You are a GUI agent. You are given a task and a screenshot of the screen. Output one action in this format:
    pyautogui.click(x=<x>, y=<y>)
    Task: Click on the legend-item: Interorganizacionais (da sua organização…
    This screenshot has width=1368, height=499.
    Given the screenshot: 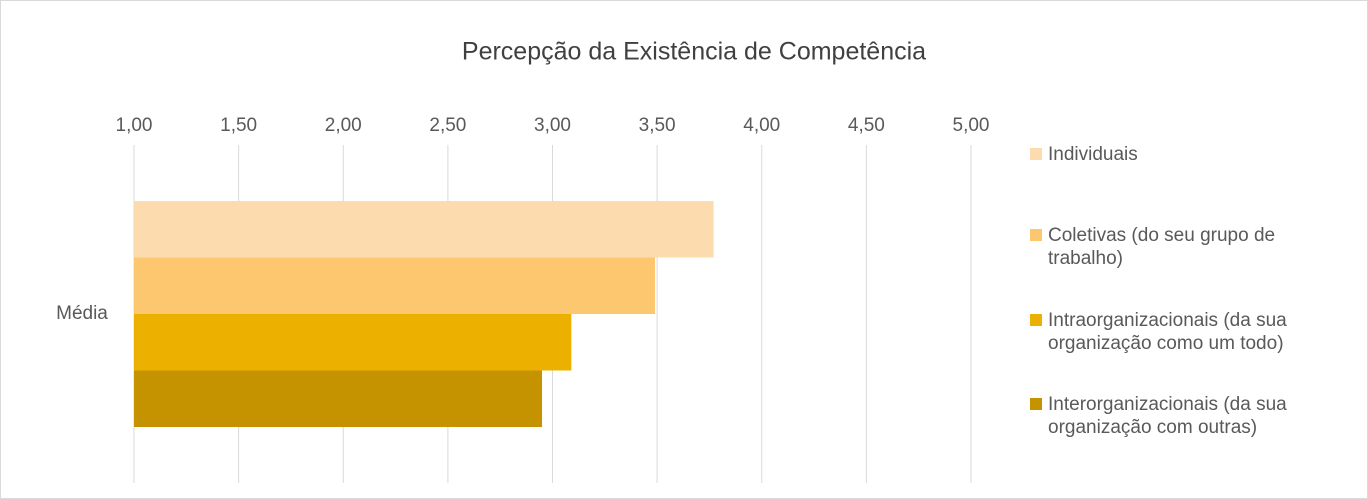 What is the action you would take?
    pyautogui.click(x=1189, y=416)
    